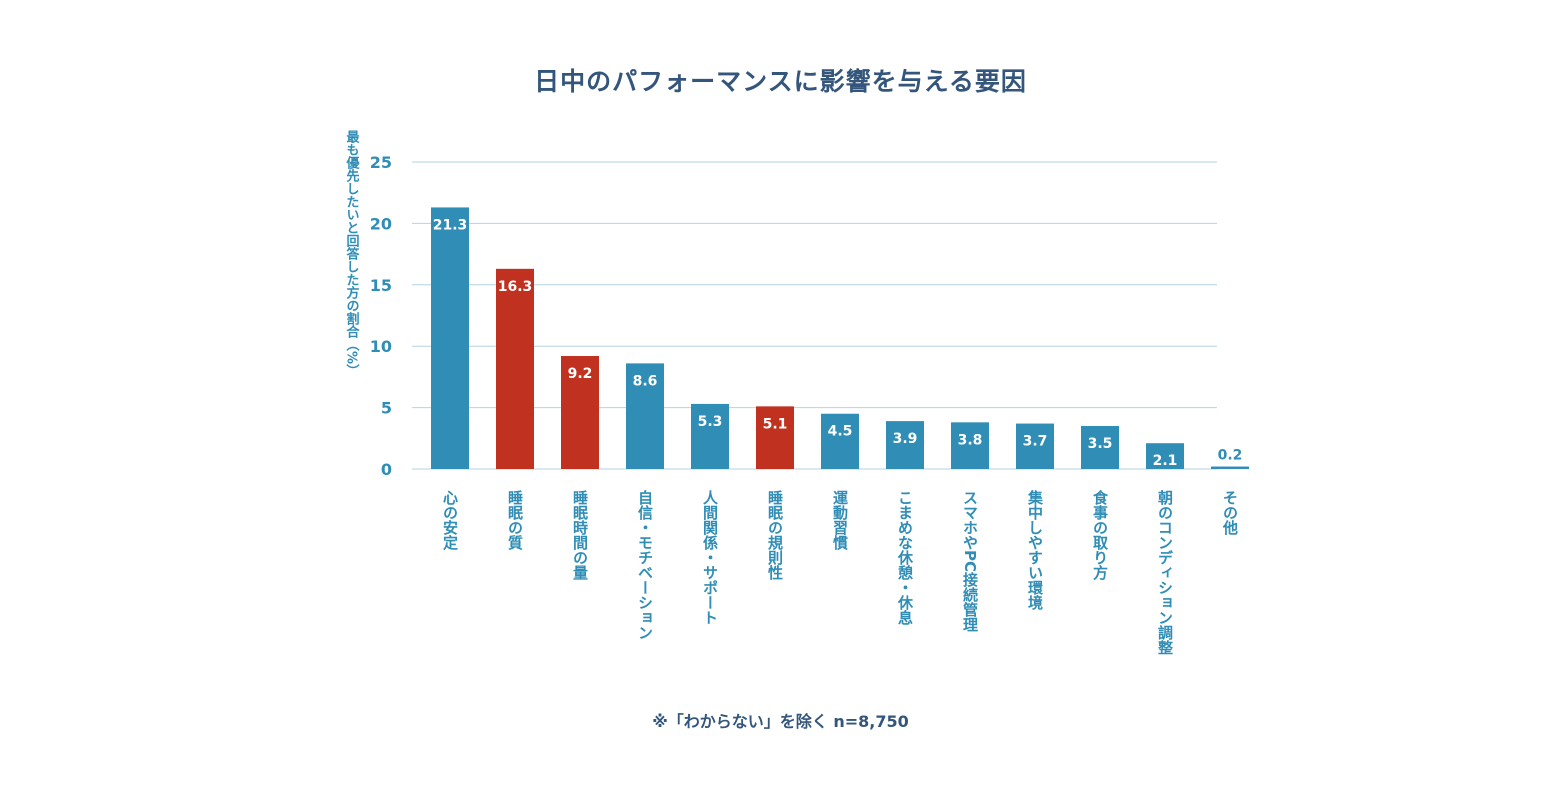 Image resolution: width=1561 pixels, height=797 pixels. I want to click on category-label: 人間関係・サポート, so click(710, 557).